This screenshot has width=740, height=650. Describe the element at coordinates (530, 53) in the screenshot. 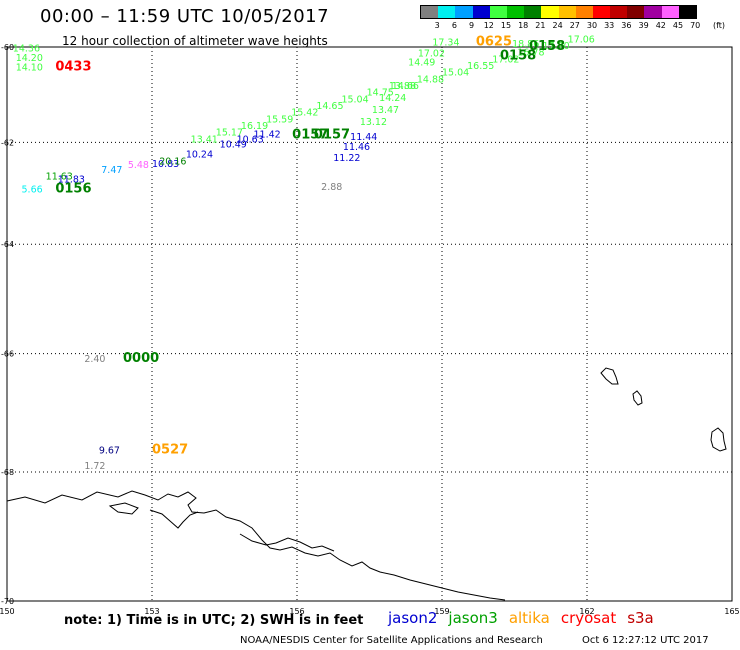

I see `track-wave-height: 16.78` at that location.